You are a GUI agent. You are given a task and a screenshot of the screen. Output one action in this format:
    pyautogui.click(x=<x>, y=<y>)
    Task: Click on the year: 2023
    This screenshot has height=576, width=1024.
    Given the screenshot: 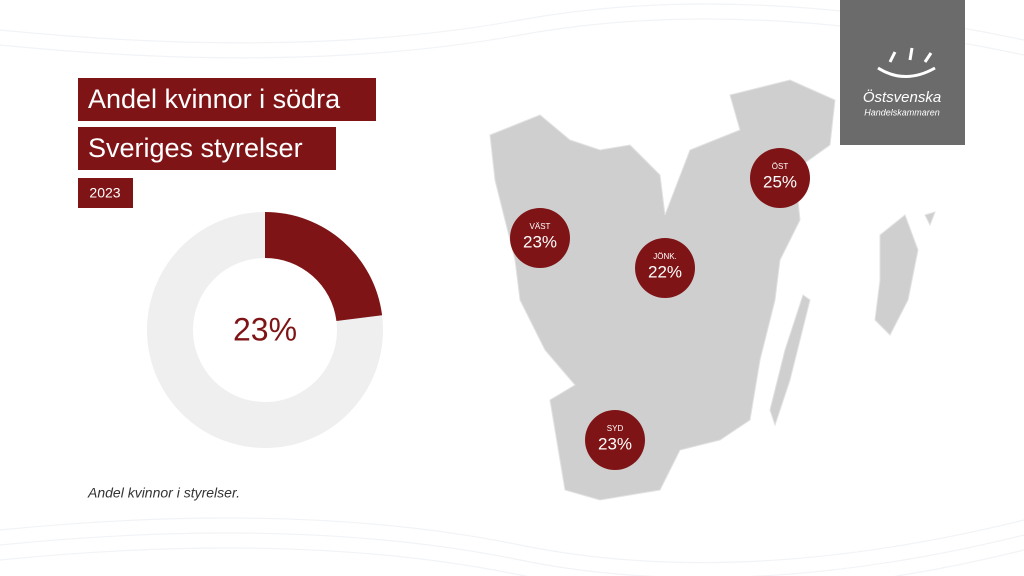 What is the action you would take?
    pyautogui.click(x=104, y=193)
    